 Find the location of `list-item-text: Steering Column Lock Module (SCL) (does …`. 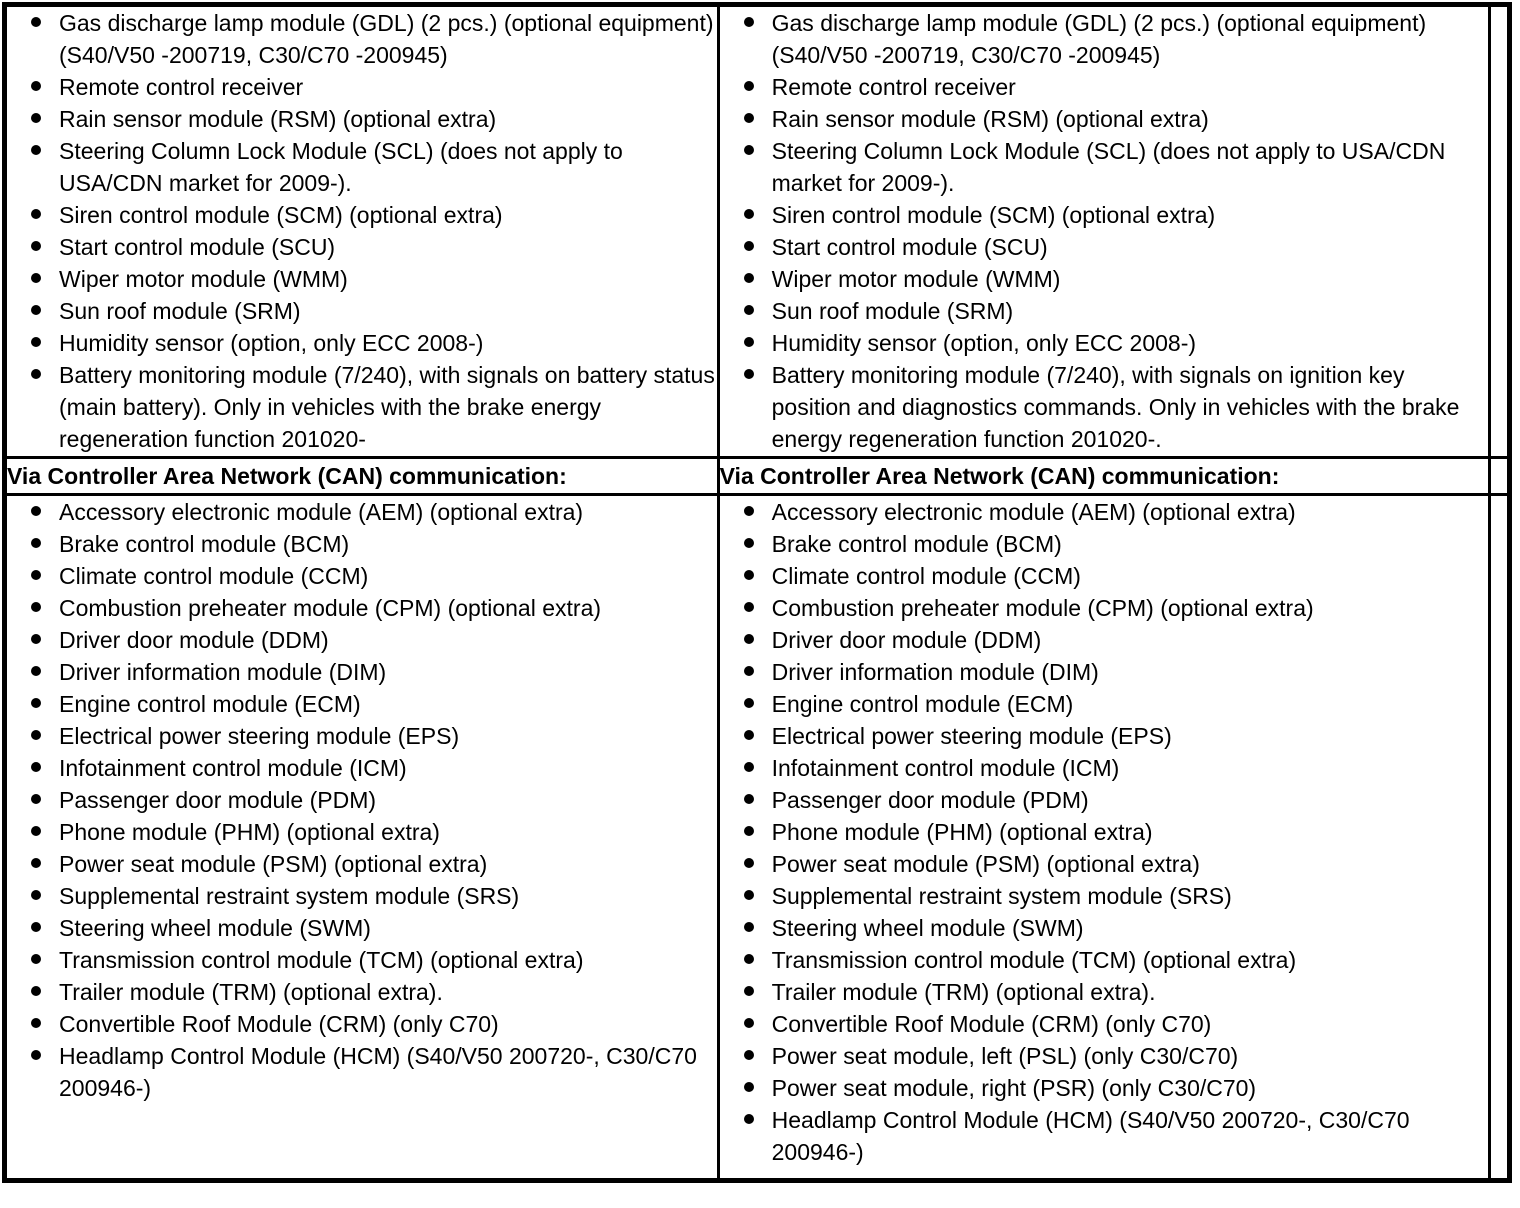

list-item-text: Steering Column Lock Module (SCL) (does … is located at coordinates (1108, 167).